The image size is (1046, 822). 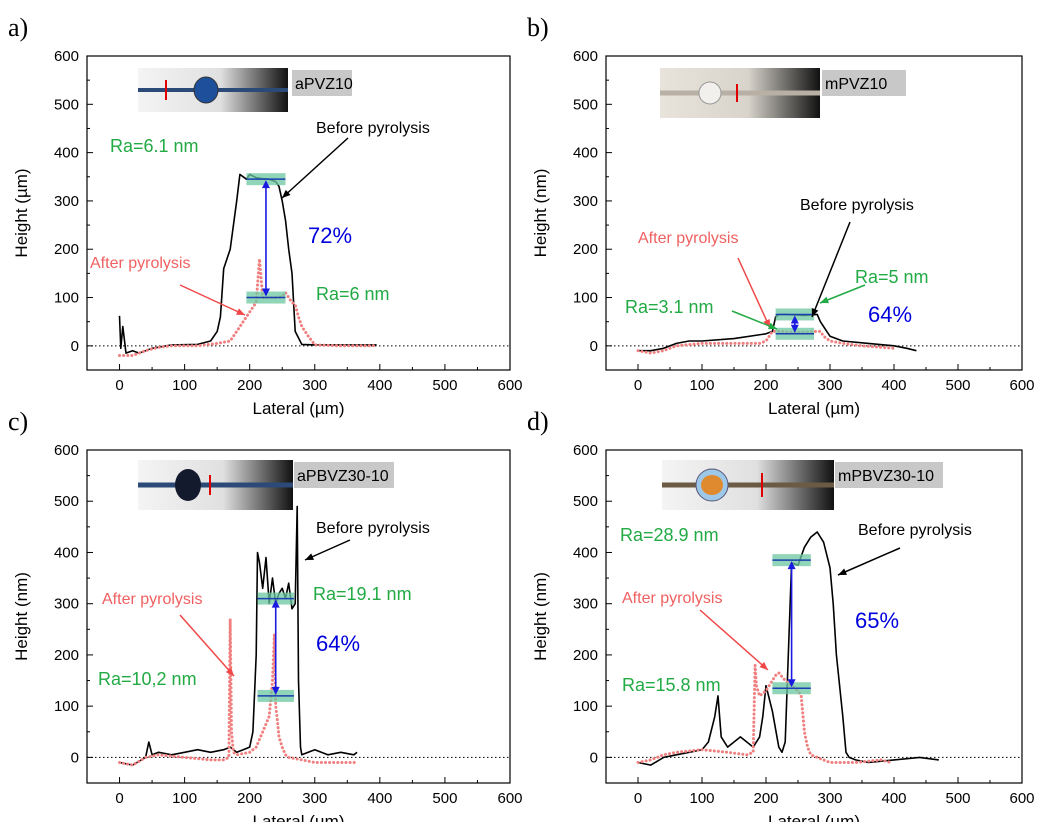 What do you see at coordinates (585, 249) in the screenshot?
I see `y-tick-label: 200` at bounding box center [585, 249].